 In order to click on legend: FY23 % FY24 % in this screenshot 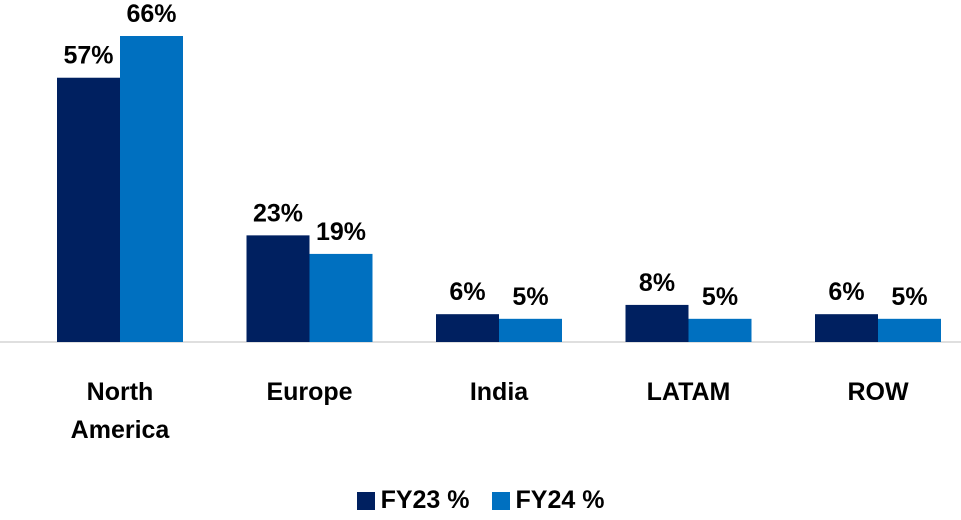, I will do `click(480, 500)`.